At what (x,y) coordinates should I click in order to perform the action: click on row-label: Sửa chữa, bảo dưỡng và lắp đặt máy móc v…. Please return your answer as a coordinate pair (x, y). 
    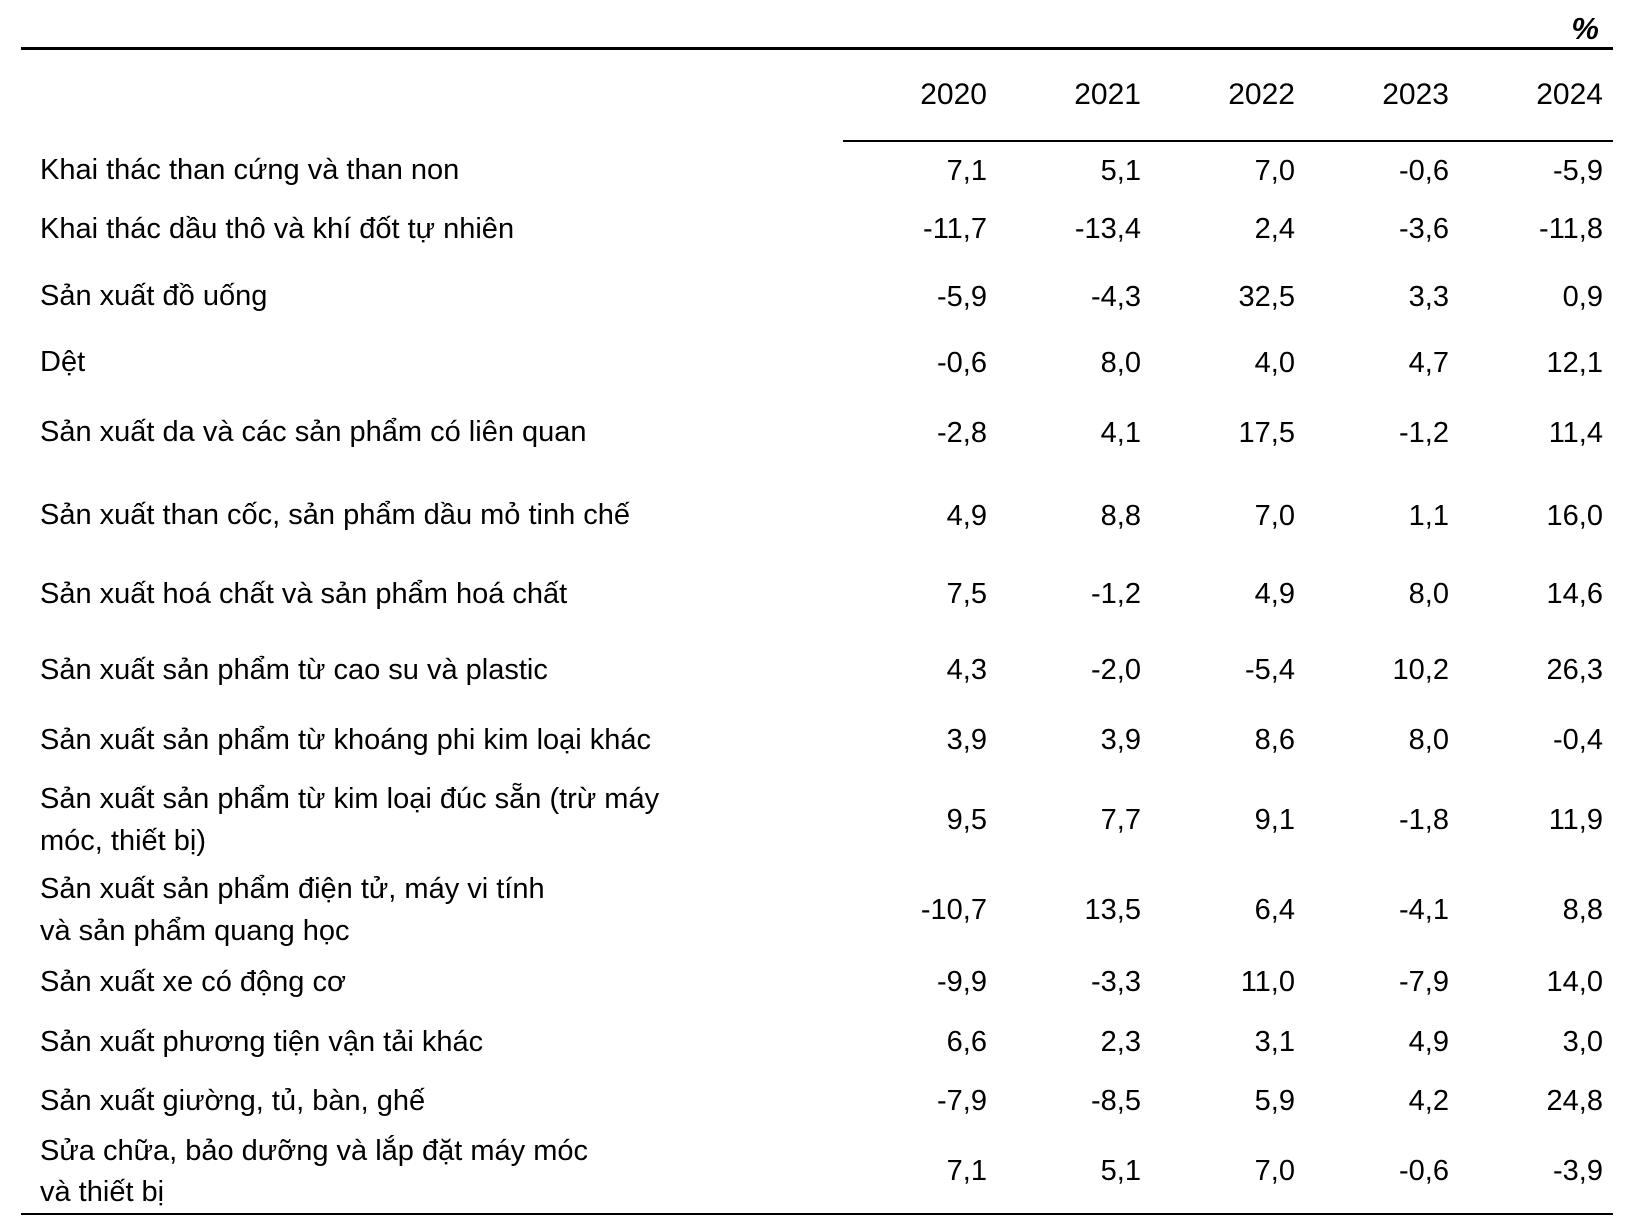
    Looking at the image, I should click on (314, 1171).